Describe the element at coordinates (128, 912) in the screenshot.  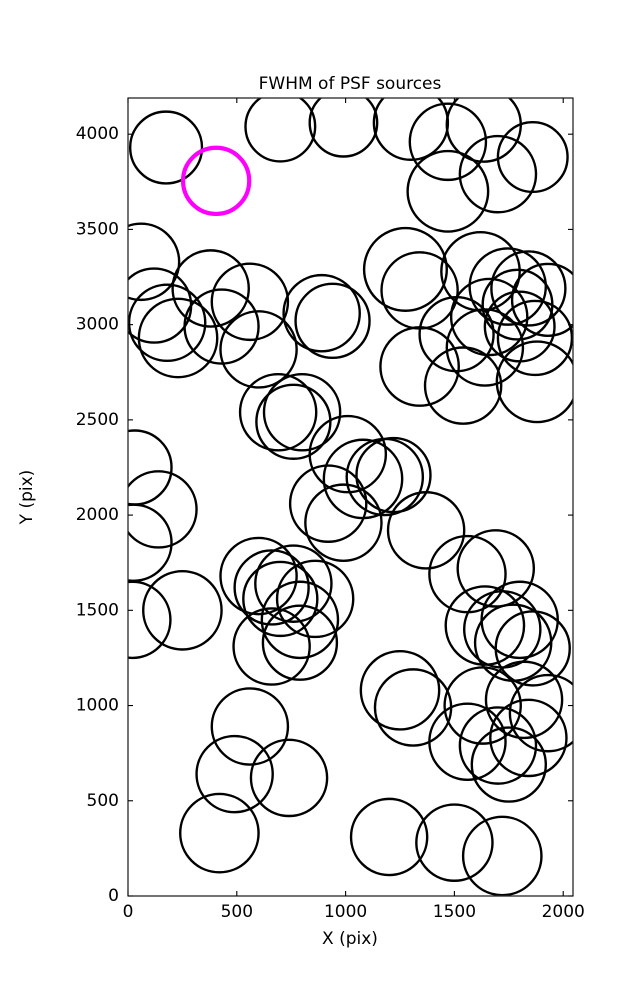
I see `x-tick-label: 0` at that location.